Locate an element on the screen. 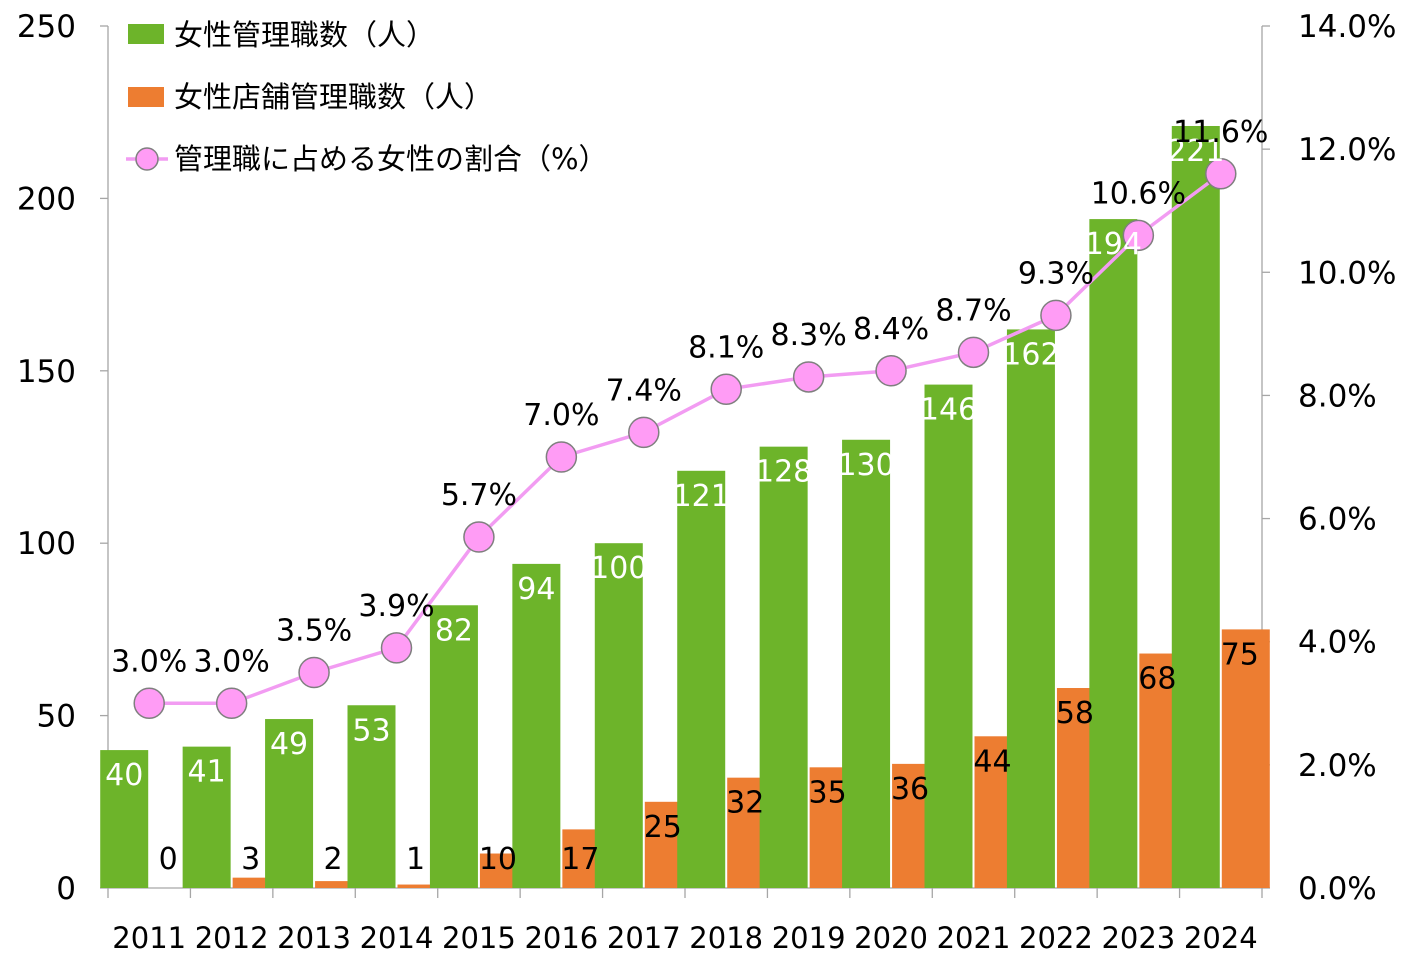 Image resolution: width=1424 pixels, height=963 pixels. legend-label-female-store-managers: 女性店舗管理職数（人） is located at coordinates (333, 97).